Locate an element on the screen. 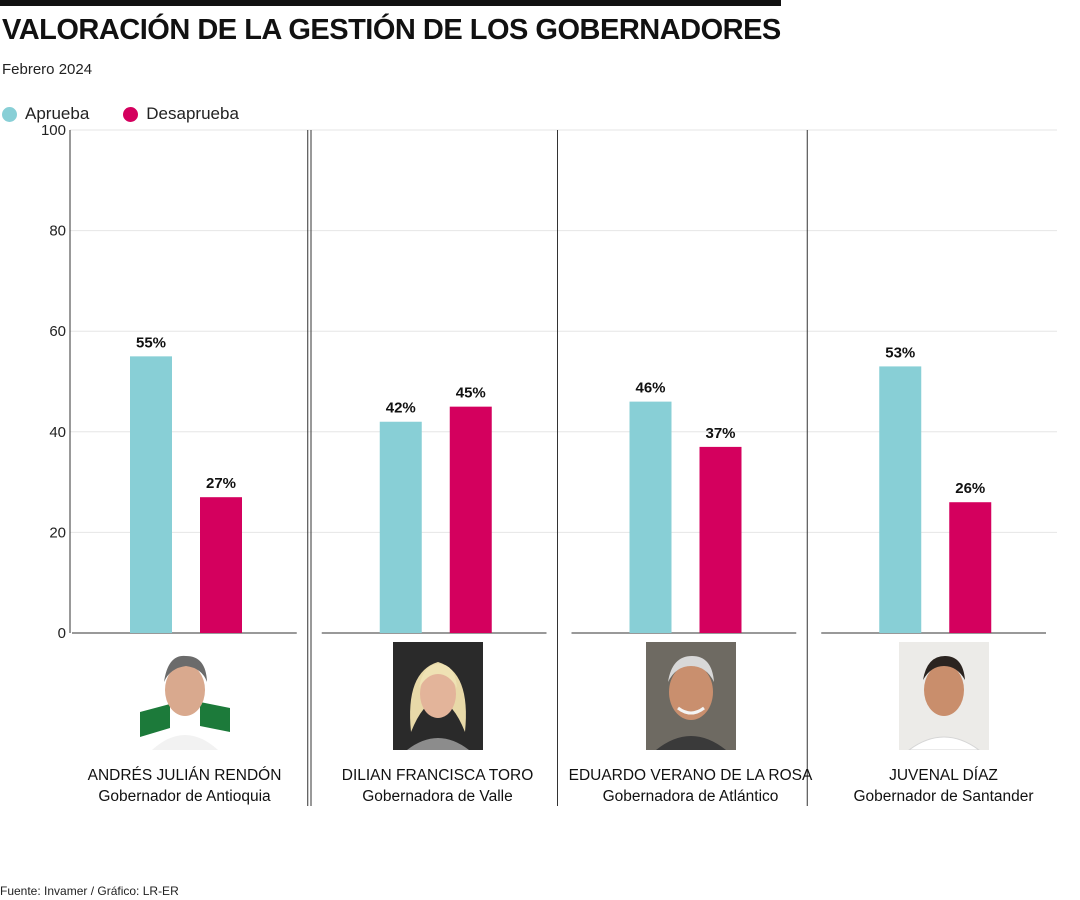 This screenshot has height=900, width=1080. source-footer: Fuente: Invamer / Gráfico: LR-ER is located at coordinates (89, 891).